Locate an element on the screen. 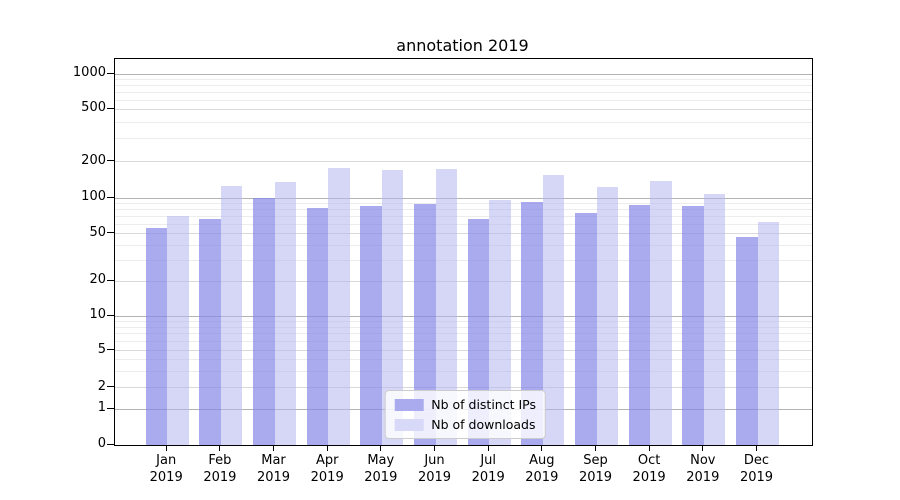 The width and height of the screenshot is (900, 500). bar-distinct-ips-may is located at coordinates (371, 325).